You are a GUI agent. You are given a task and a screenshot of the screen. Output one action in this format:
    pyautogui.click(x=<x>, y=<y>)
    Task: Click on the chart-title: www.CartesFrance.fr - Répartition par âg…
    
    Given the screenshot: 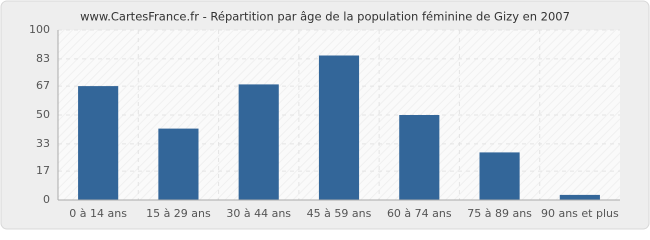 What is the action you would take?
    pyautogui.click(x=325, y=17)
    